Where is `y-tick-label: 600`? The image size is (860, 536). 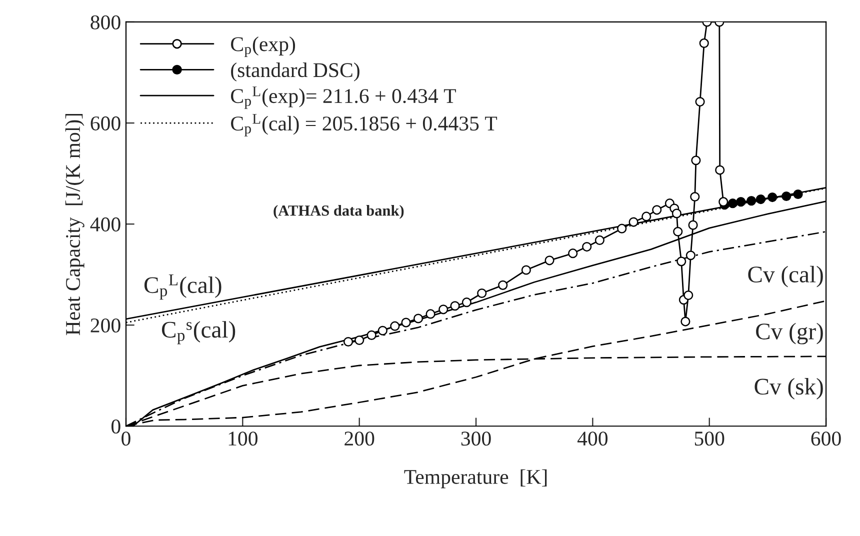
y-tick-label: 600 is located at coordinates (105, 123).